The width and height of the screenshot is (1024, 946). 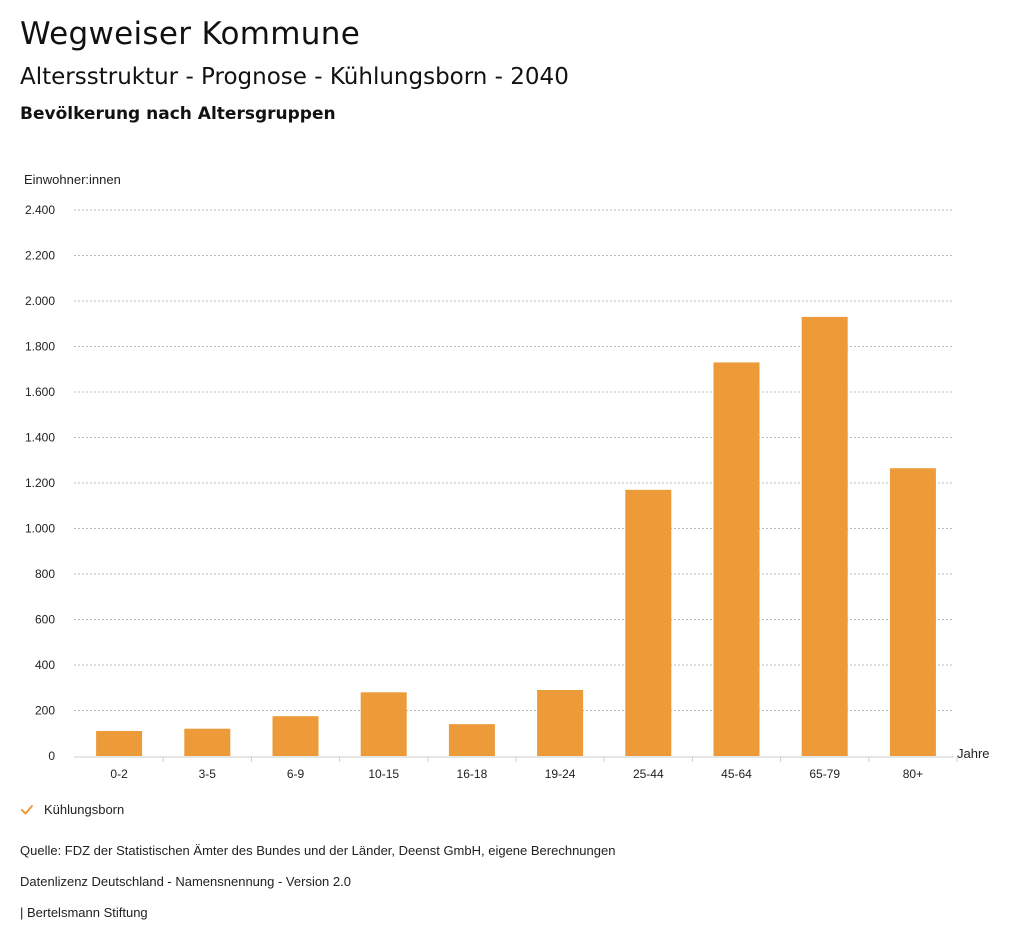 What do you see at coordinates (45, 620) in the screenshot?
I see `y-tick-label: 600` at bounding box center [45, 620].